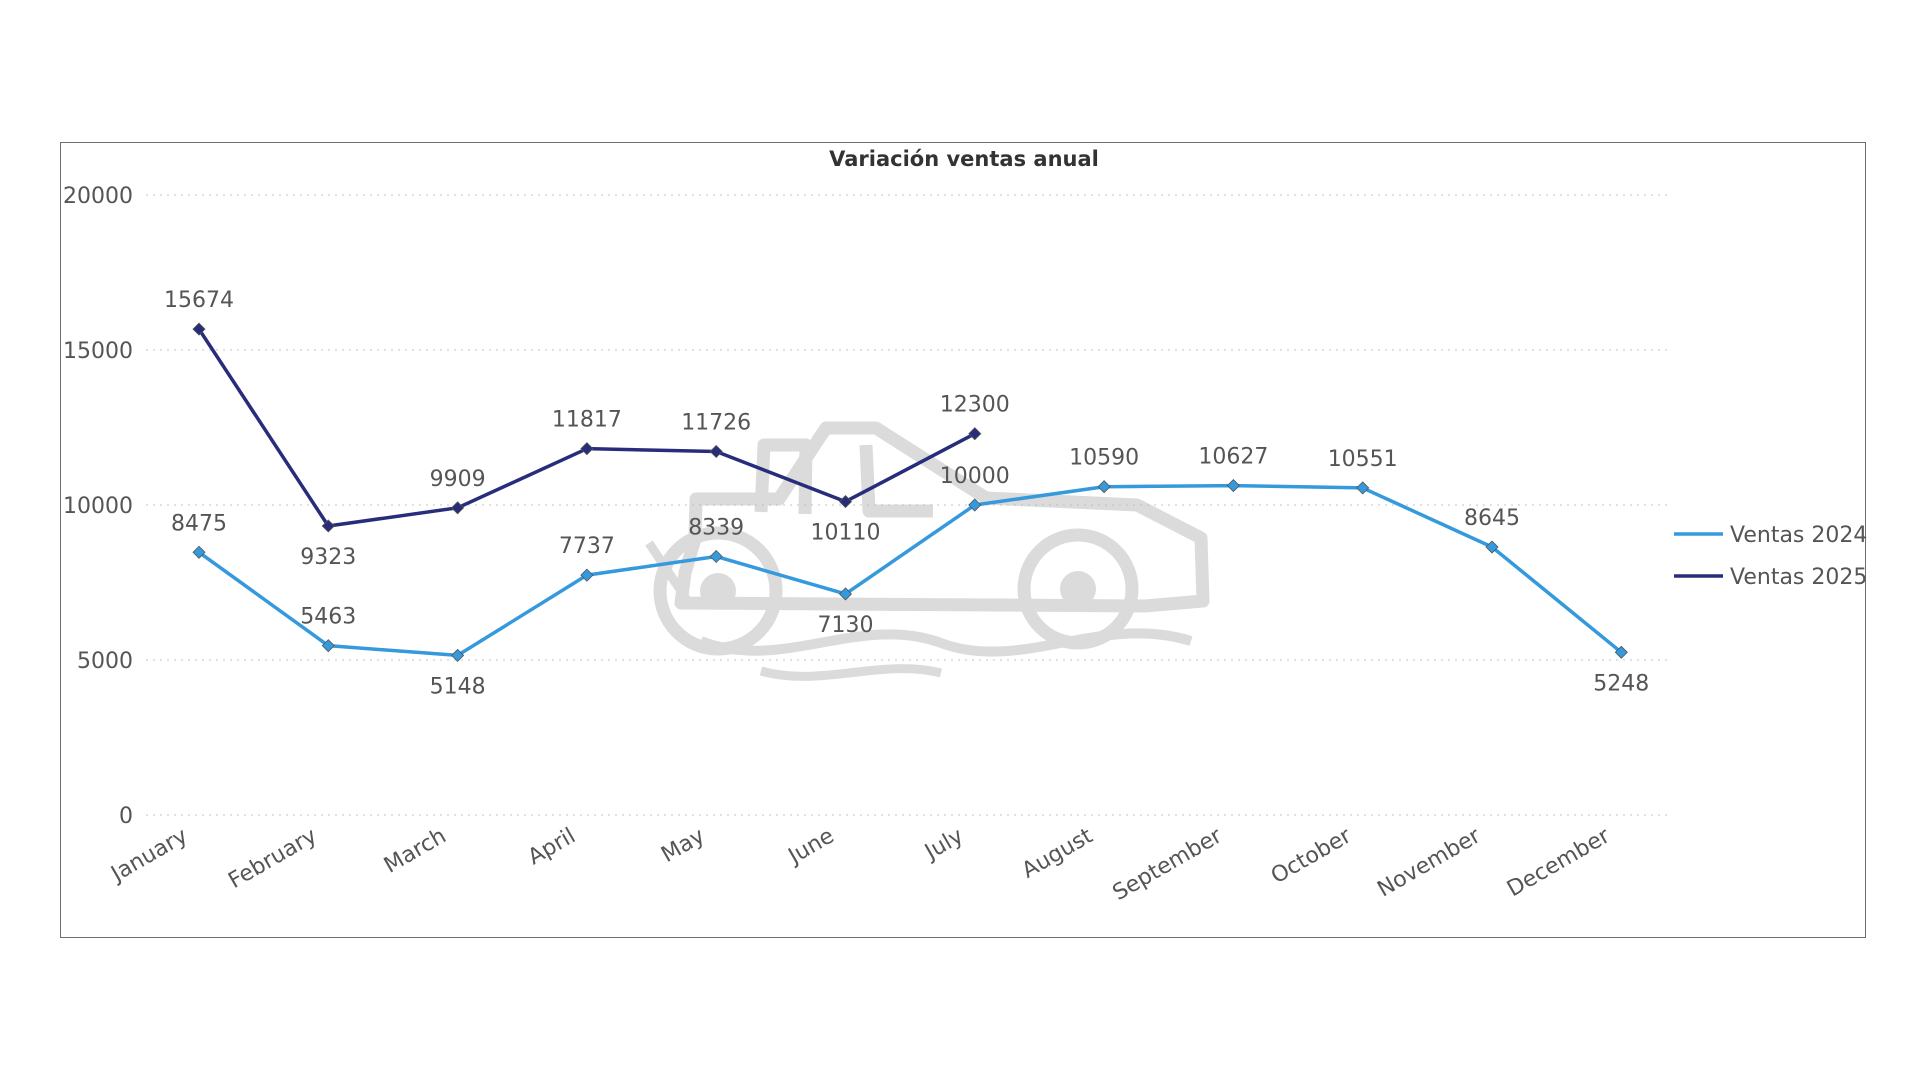 The height and width of the screenshot is (1080, 1920). What do you see at coordinates (1798, 535) in the screenshot?
I see `legend-label: Ventas 2024` at bounding box center [1798, 535].